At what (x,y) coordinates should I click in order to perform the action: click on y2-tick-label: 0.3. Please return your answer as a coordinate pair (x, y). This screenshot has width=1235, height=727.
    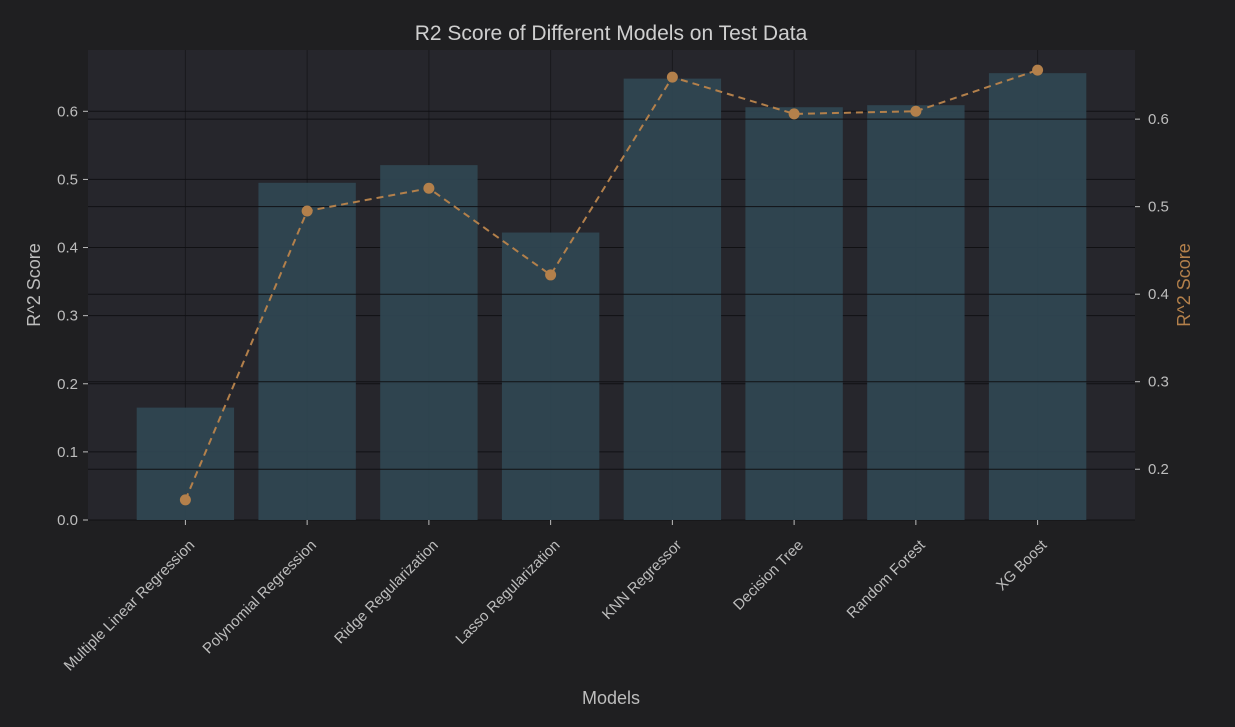
    Looking at the image, I should click on (1158, 382).